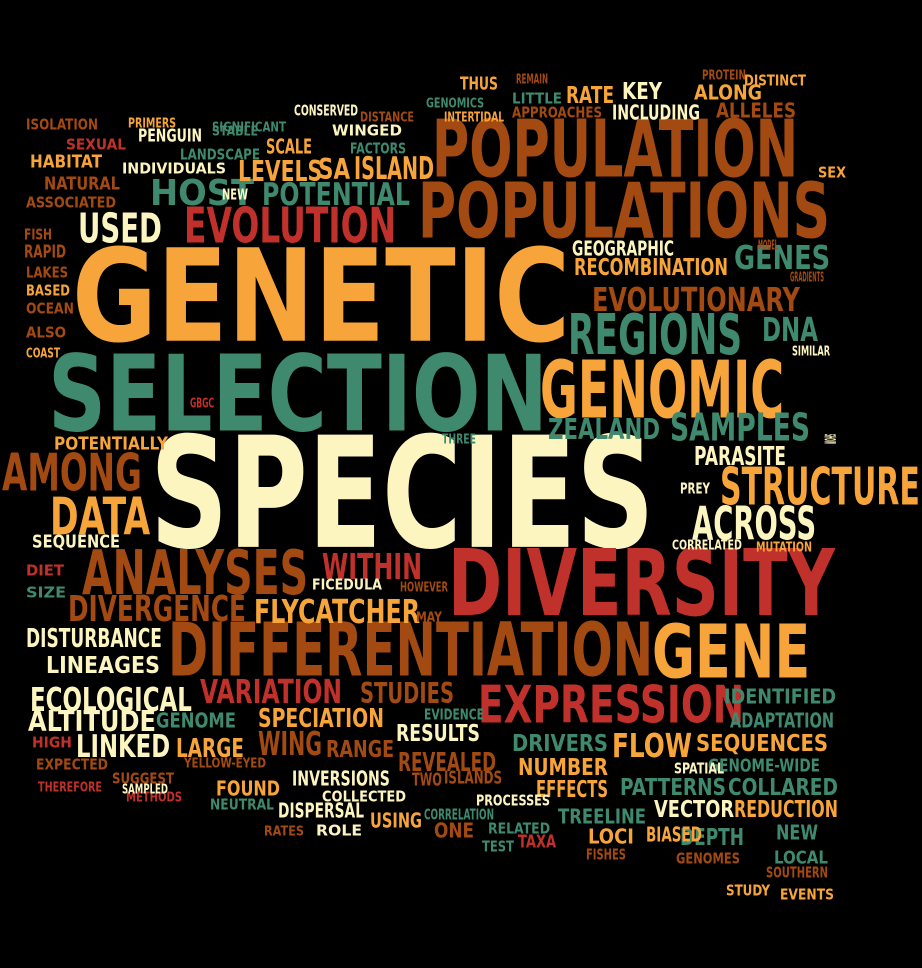  I want to click on word-cloud-word: SUGGEST, so click(143, 778).